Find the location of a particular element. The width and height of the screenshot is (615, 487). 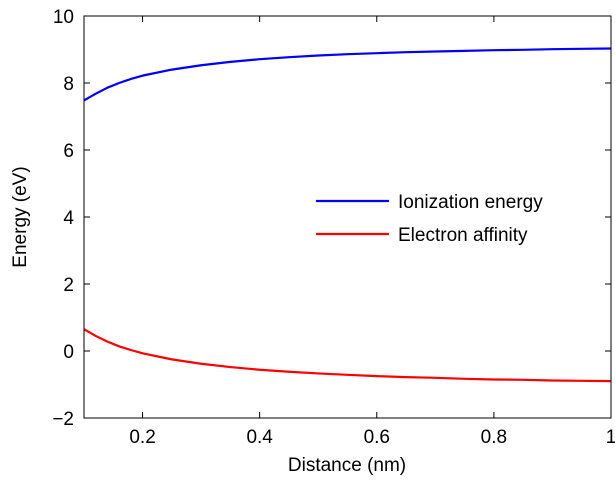

series-line-electron-affinity is located at coordinates (347, 355).